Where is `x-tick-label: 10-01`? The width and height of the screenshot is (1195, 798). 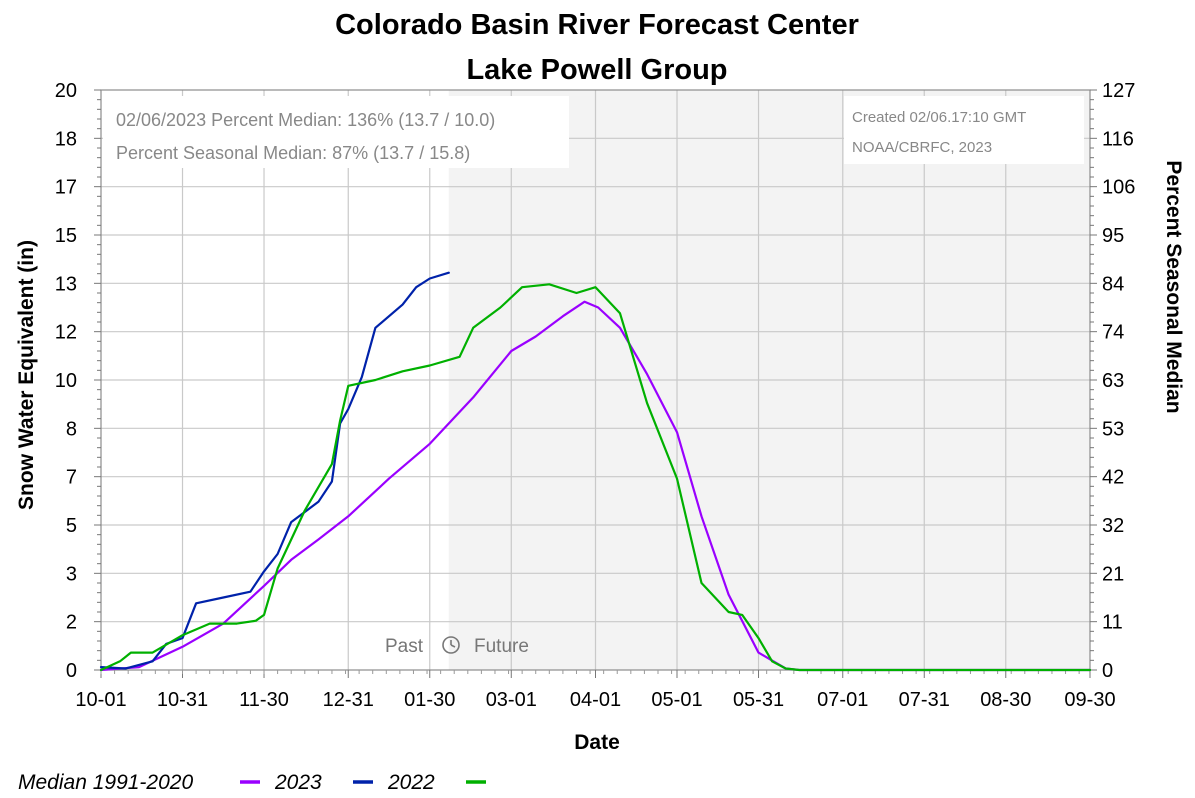
x-tick-label: 10-01 is located at coordinates (100, 700).